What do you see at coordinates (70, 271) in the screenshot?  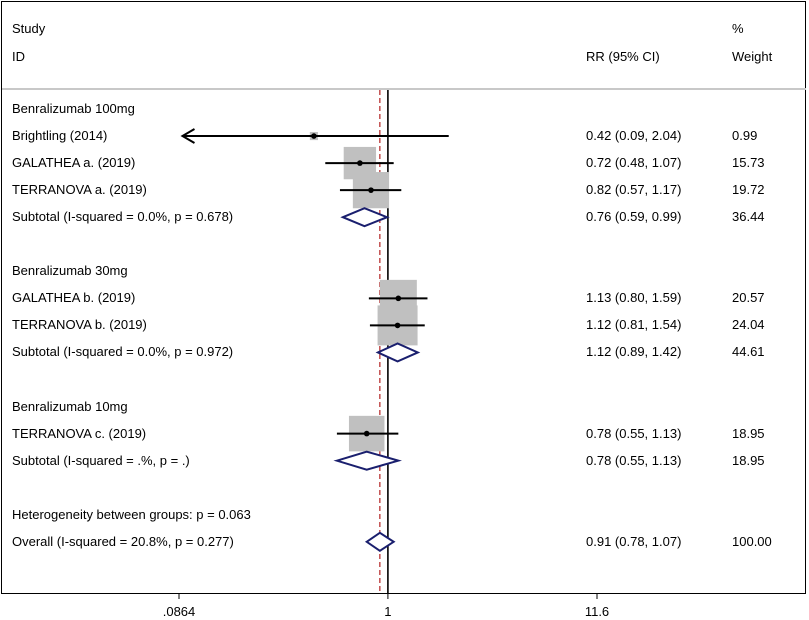 I see `group-label: Benralizumab 30mg` at bounding box center [70, 271].